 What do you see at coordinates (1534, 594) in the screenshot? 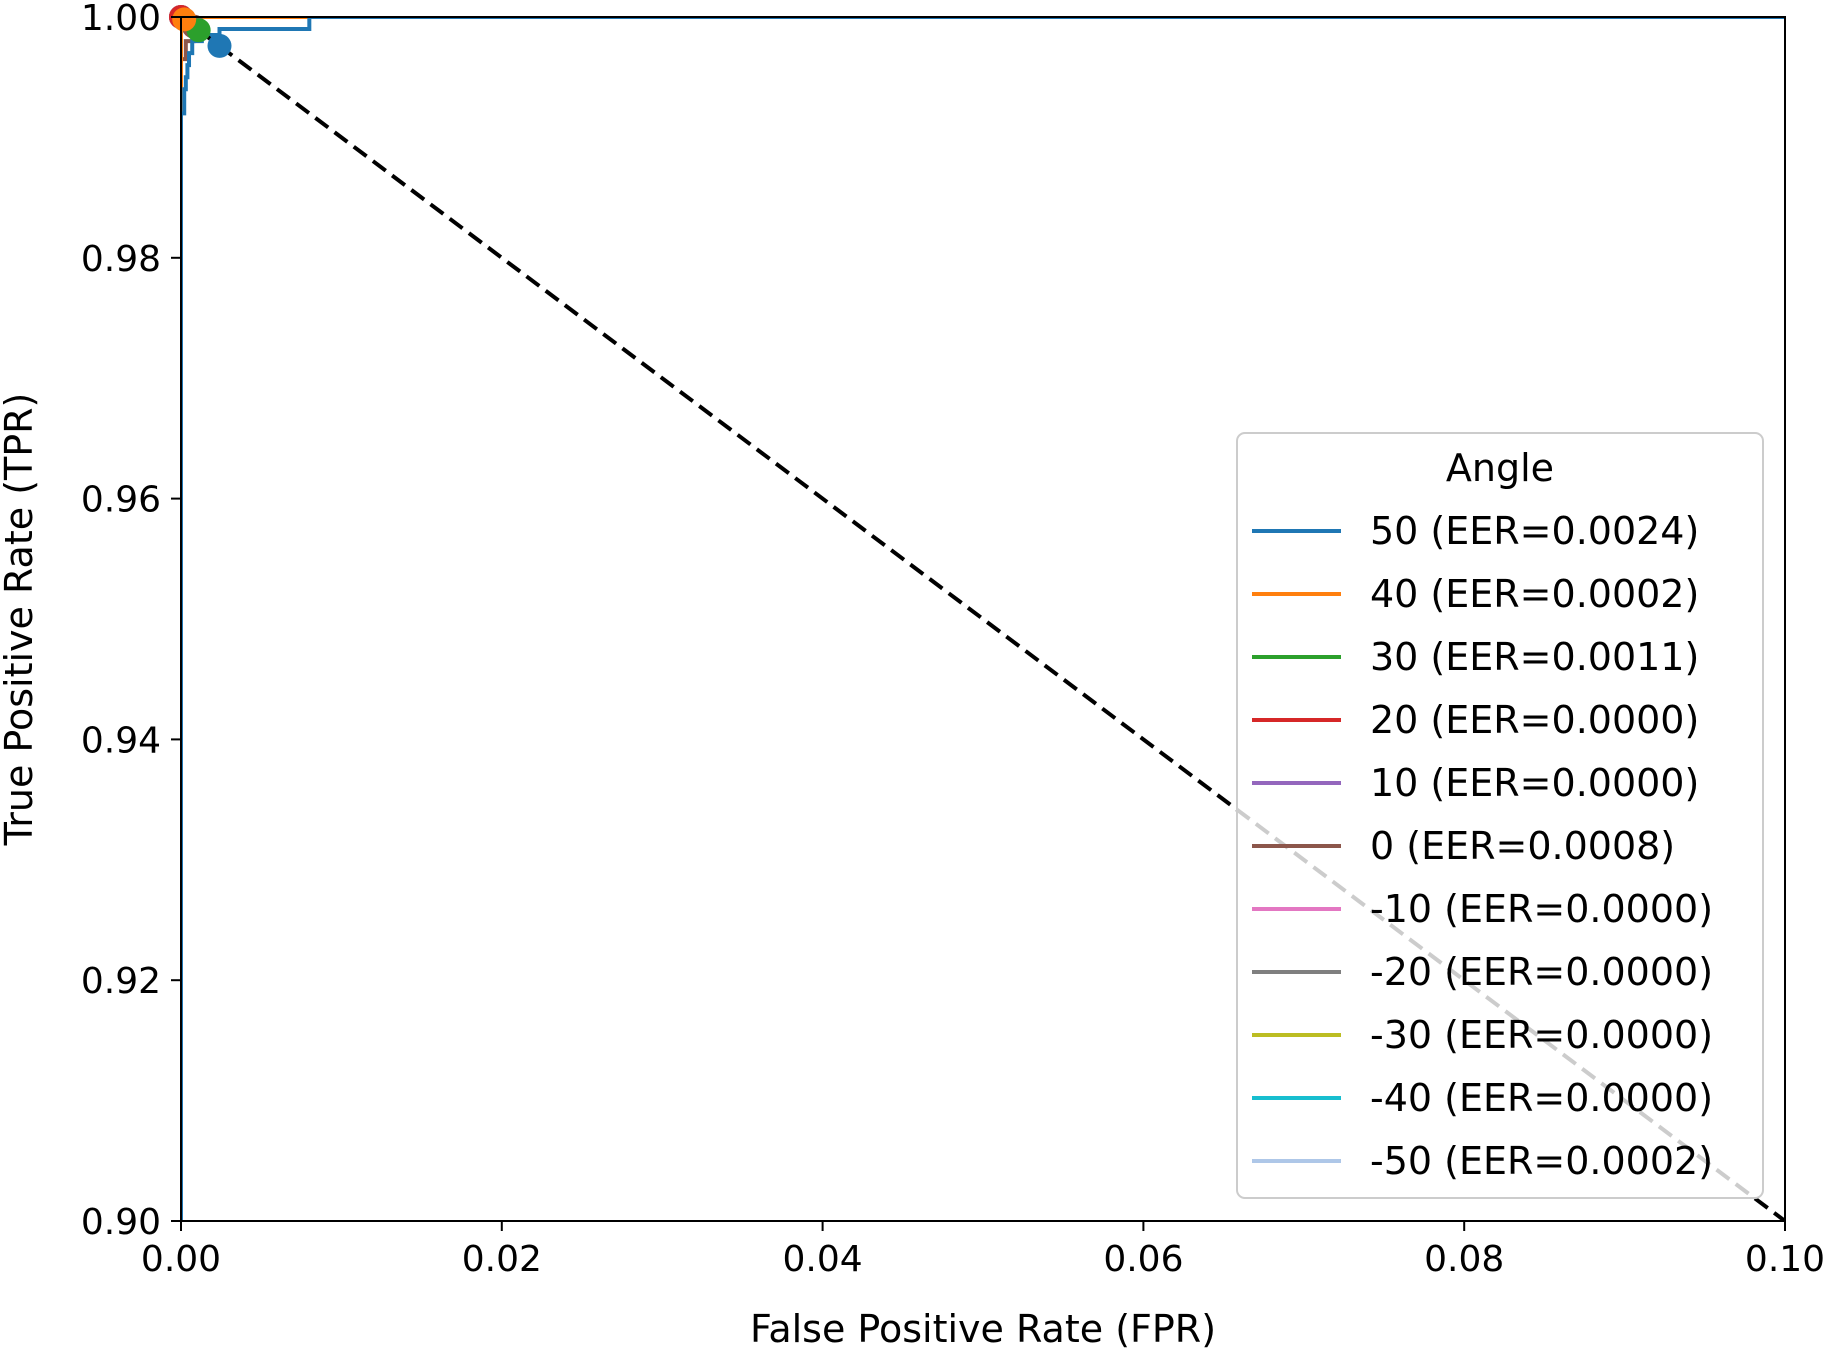
I see `legend-entry-label: 40 (EER=0.0002)` at bounding box center [1534, 594].